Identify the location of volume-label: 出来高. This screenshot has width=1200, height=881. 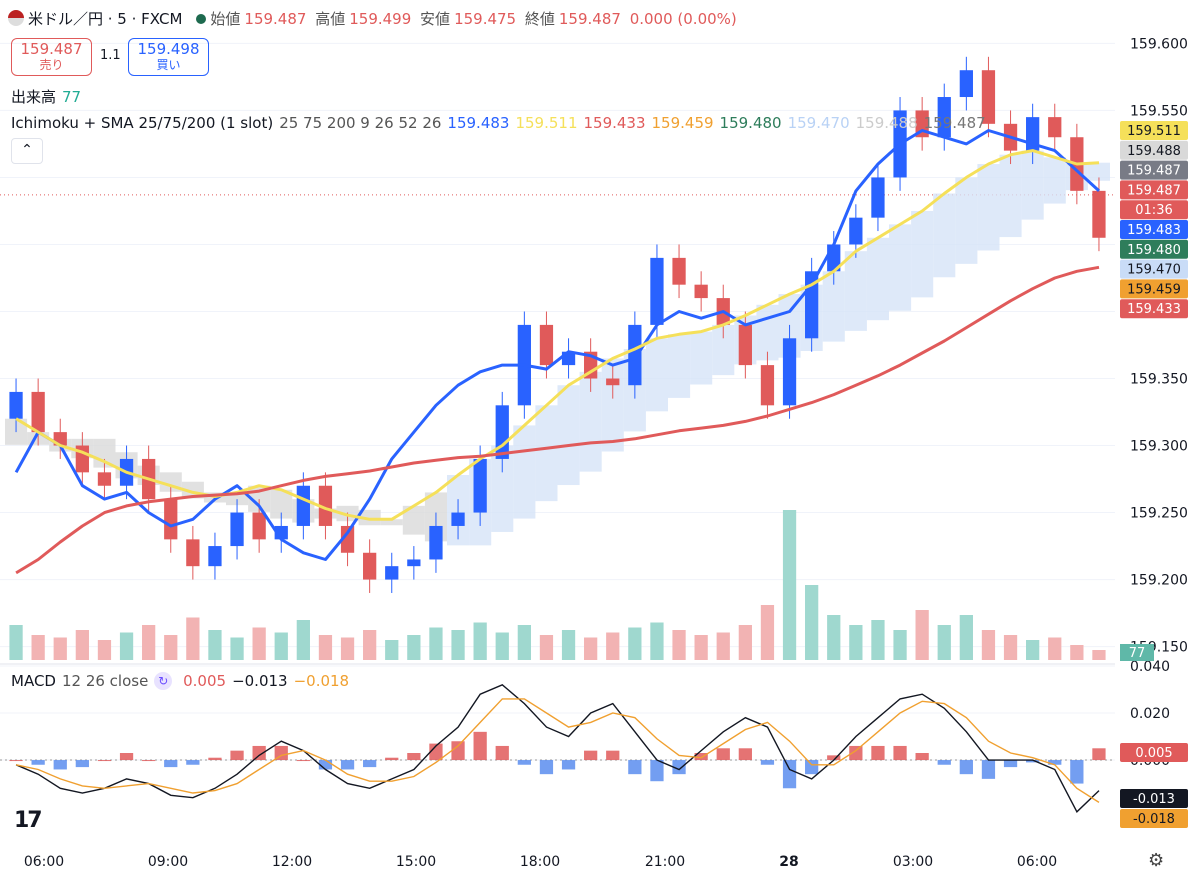
(34, 97).